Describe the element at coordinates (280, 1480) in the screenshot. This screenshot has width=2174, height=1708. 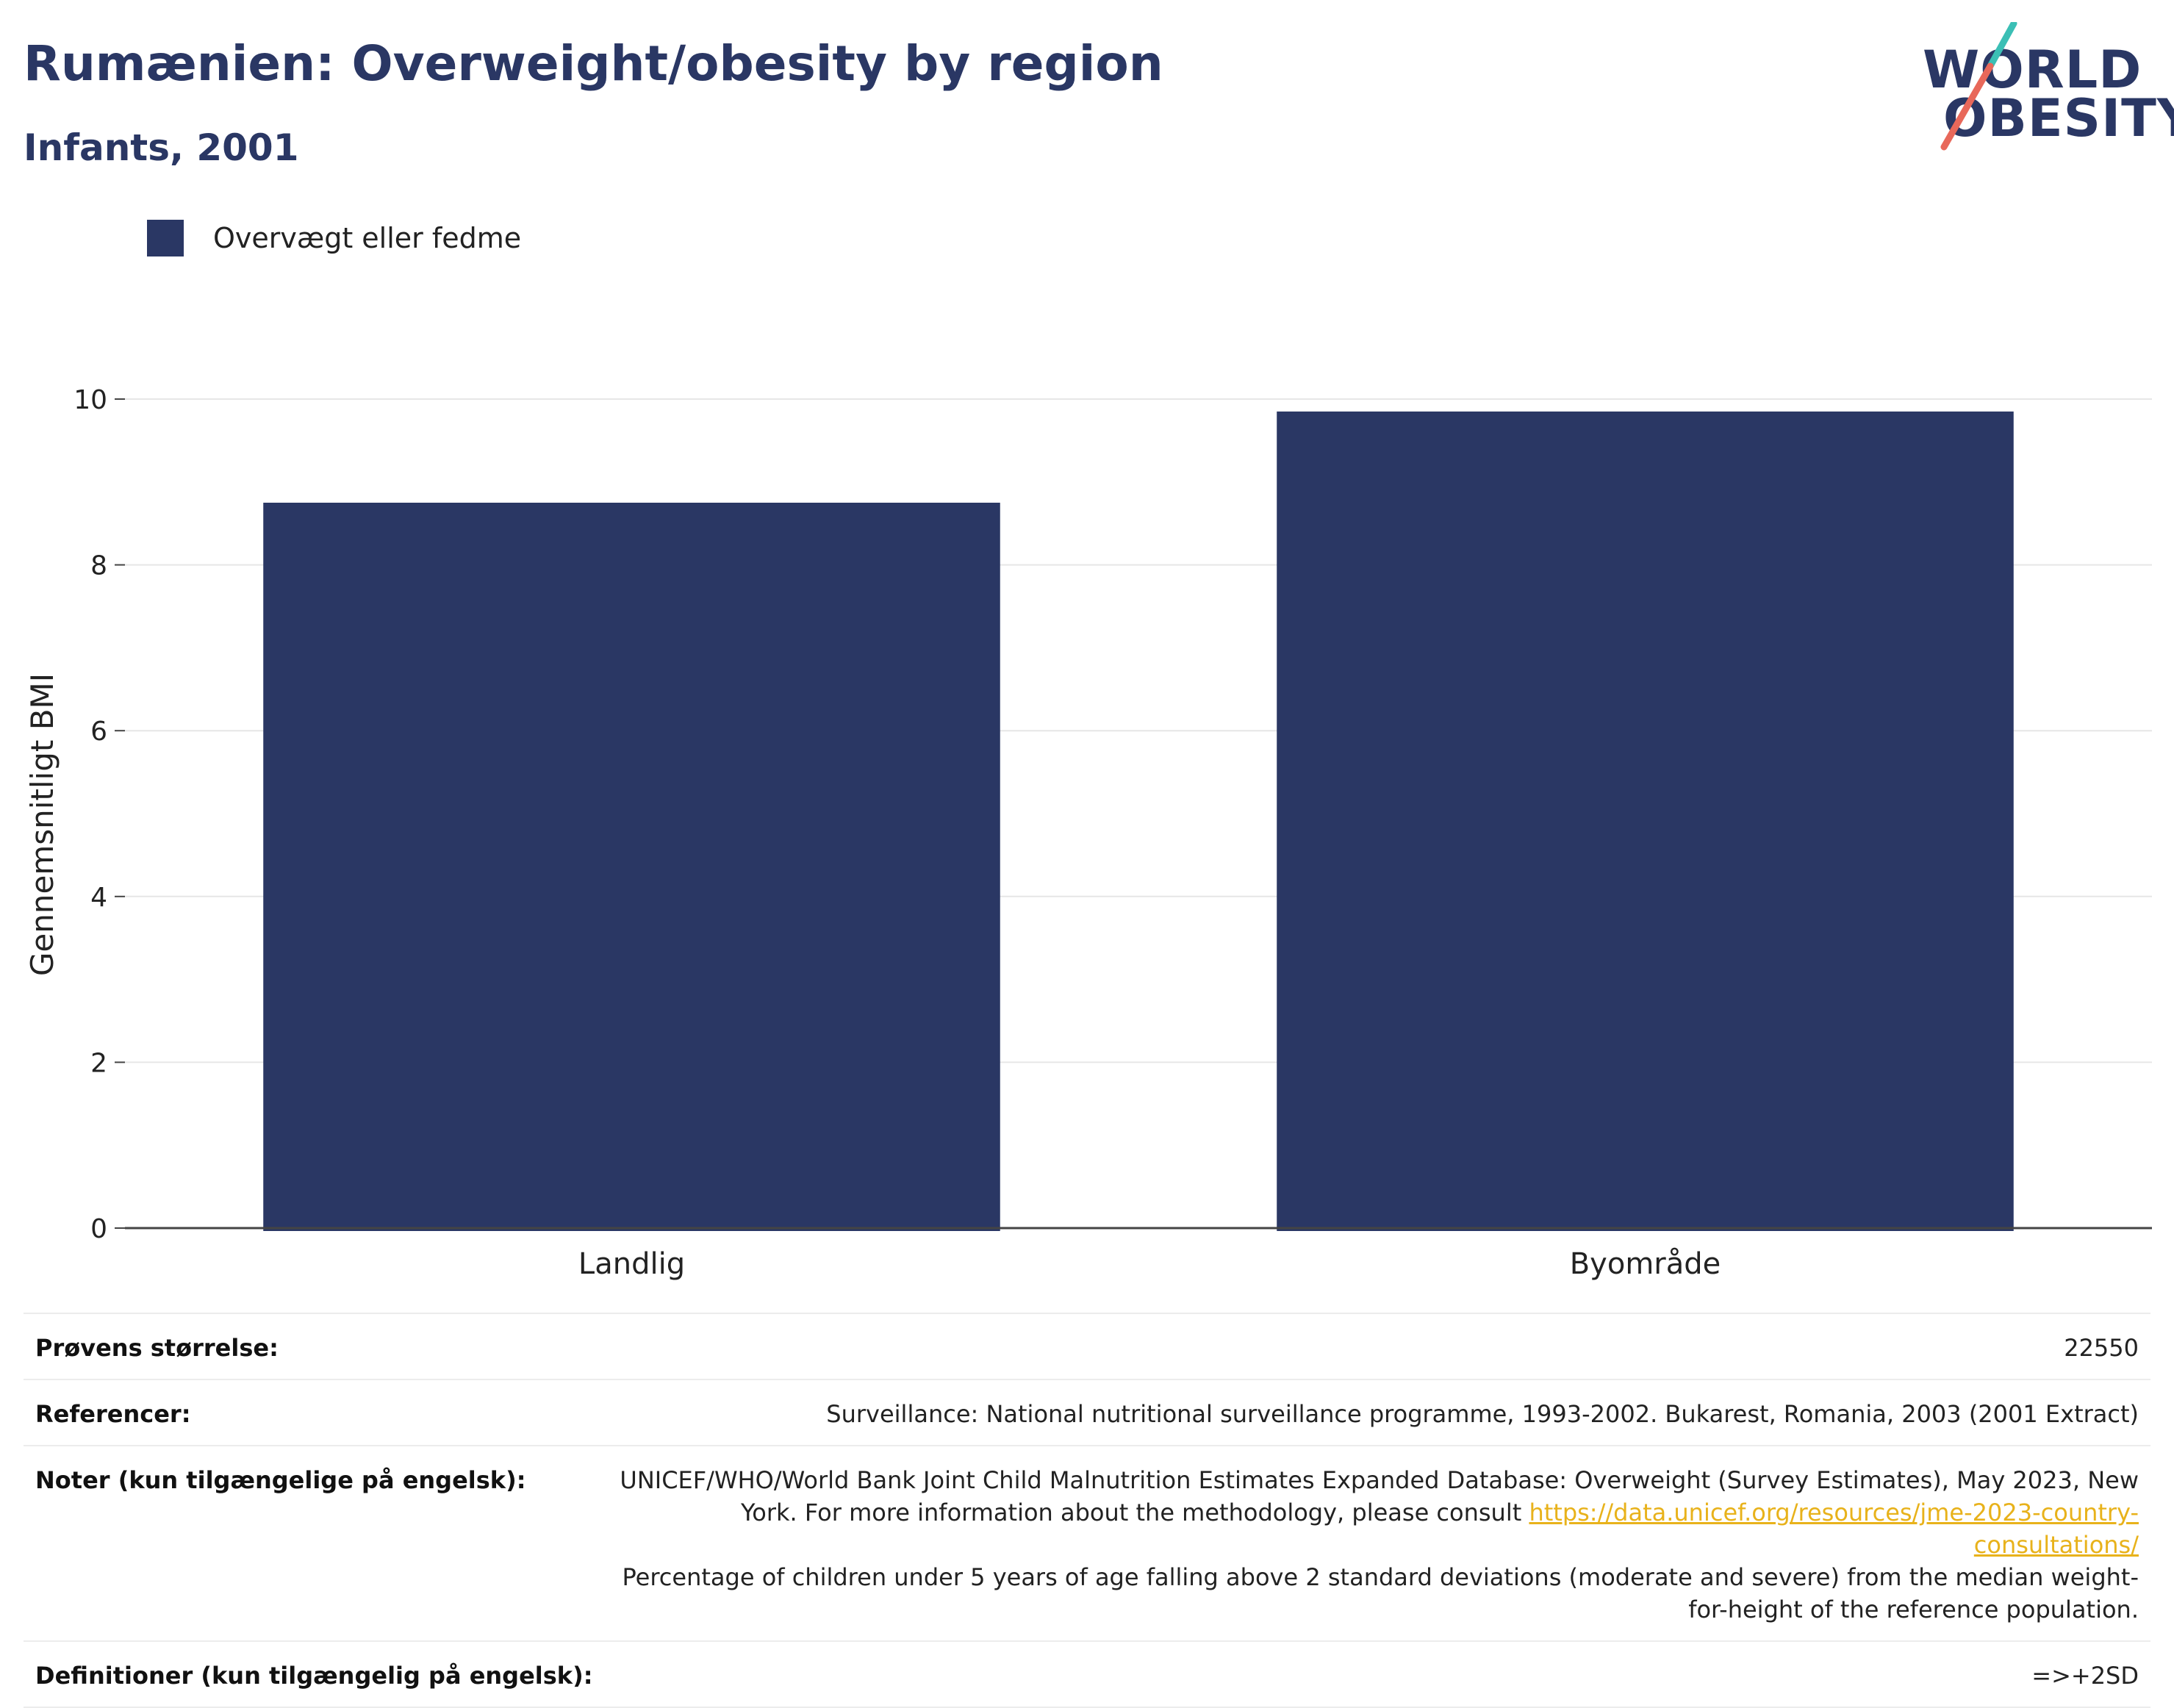
I see `notes-label: Noter (kun tilgængelige på engelsk):` at that location.